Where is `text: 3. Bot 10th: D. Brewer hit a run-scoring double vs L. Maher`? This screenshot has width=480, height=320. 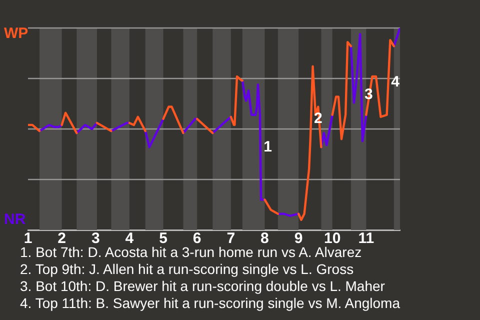 text: 3. Bot 10th: D. Brewer hit a run-scoring double vs L. Maher is located at coordinates (203, 286).